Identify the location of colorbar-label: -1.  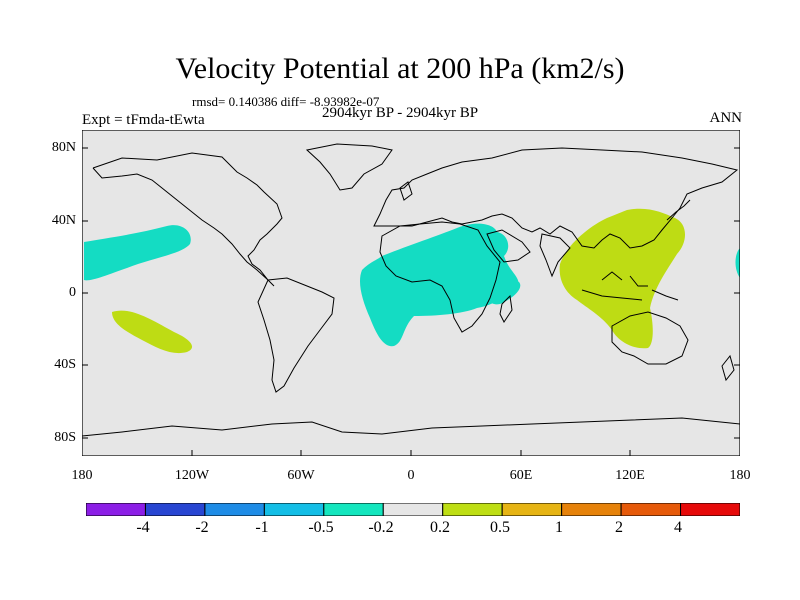
(262, 527).